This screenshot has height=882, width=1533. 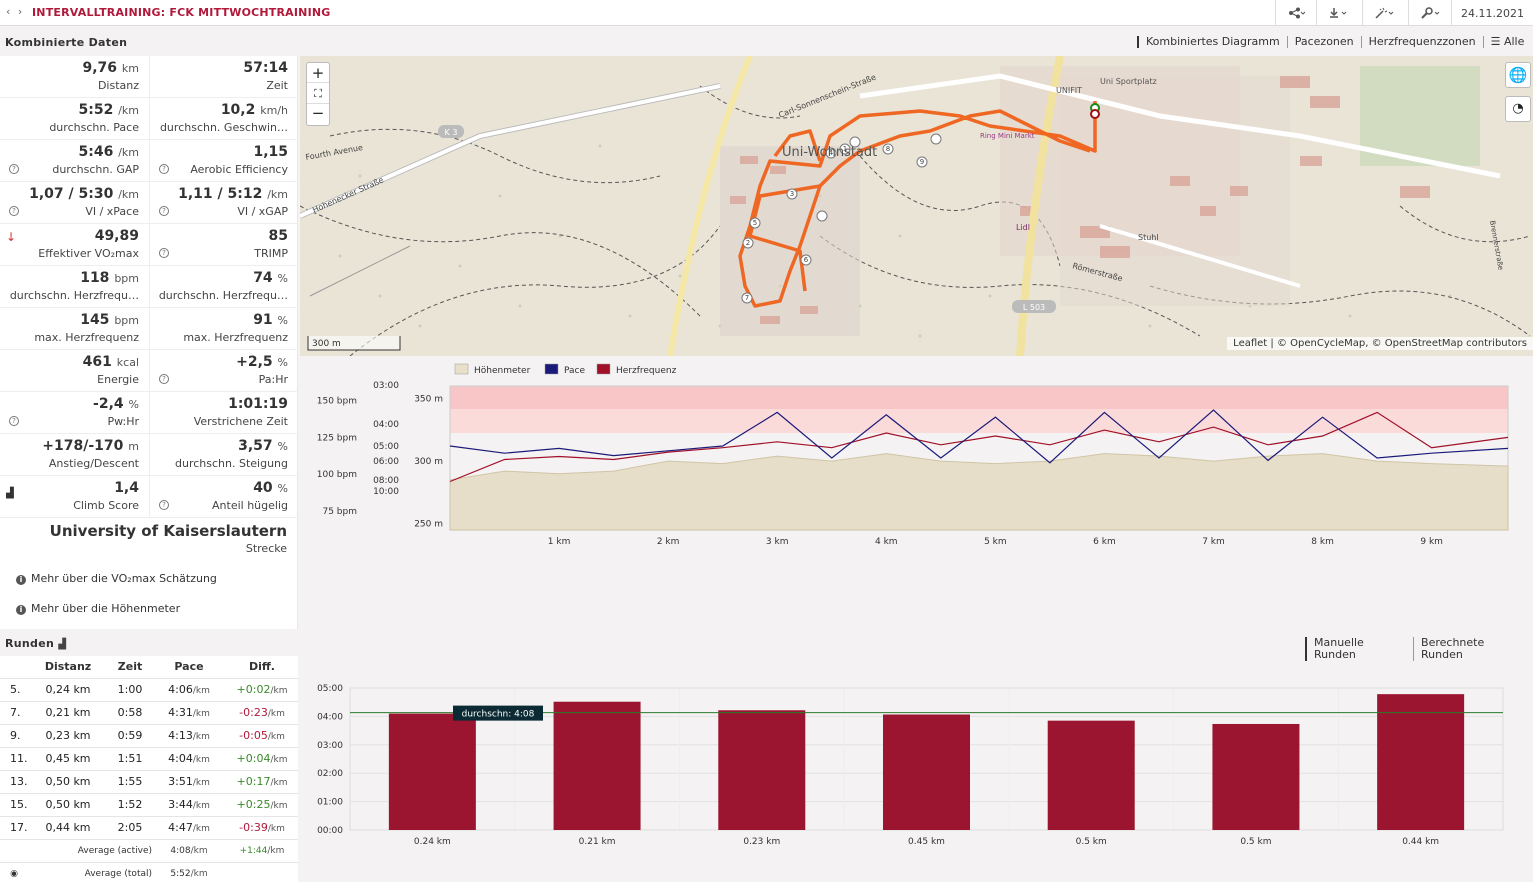 I want to click on lap-row: 13. 0,50 km 1:55 3:51/km +0:17/km, so click(x=149, y=781).